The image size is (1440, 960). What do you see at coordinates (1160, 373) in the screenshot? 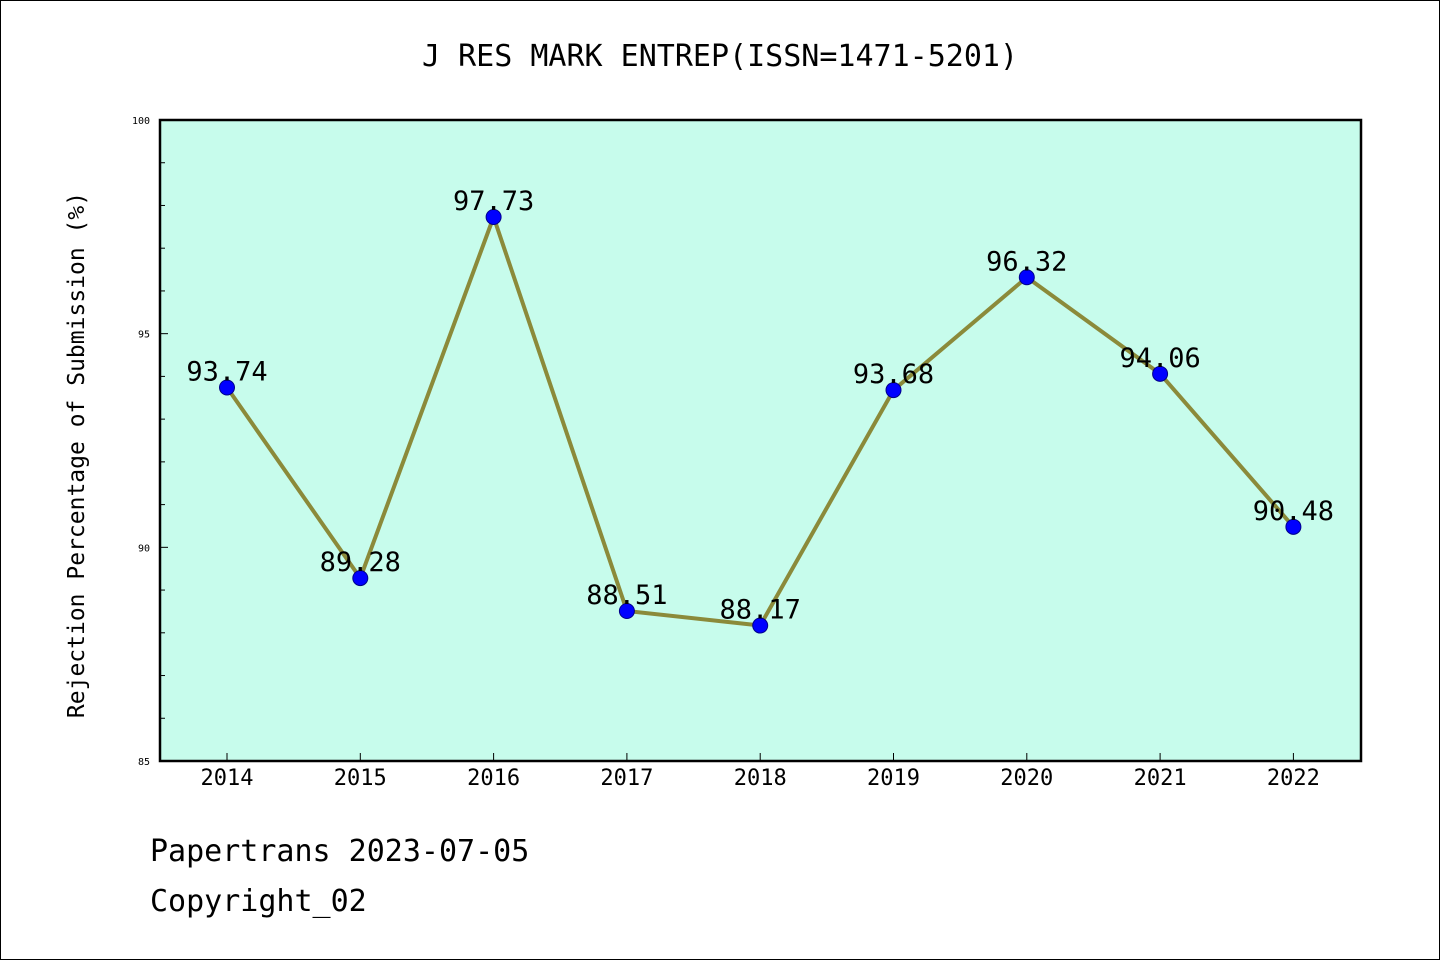
I see `data-point-2021` at bounding box center [1160, 373].